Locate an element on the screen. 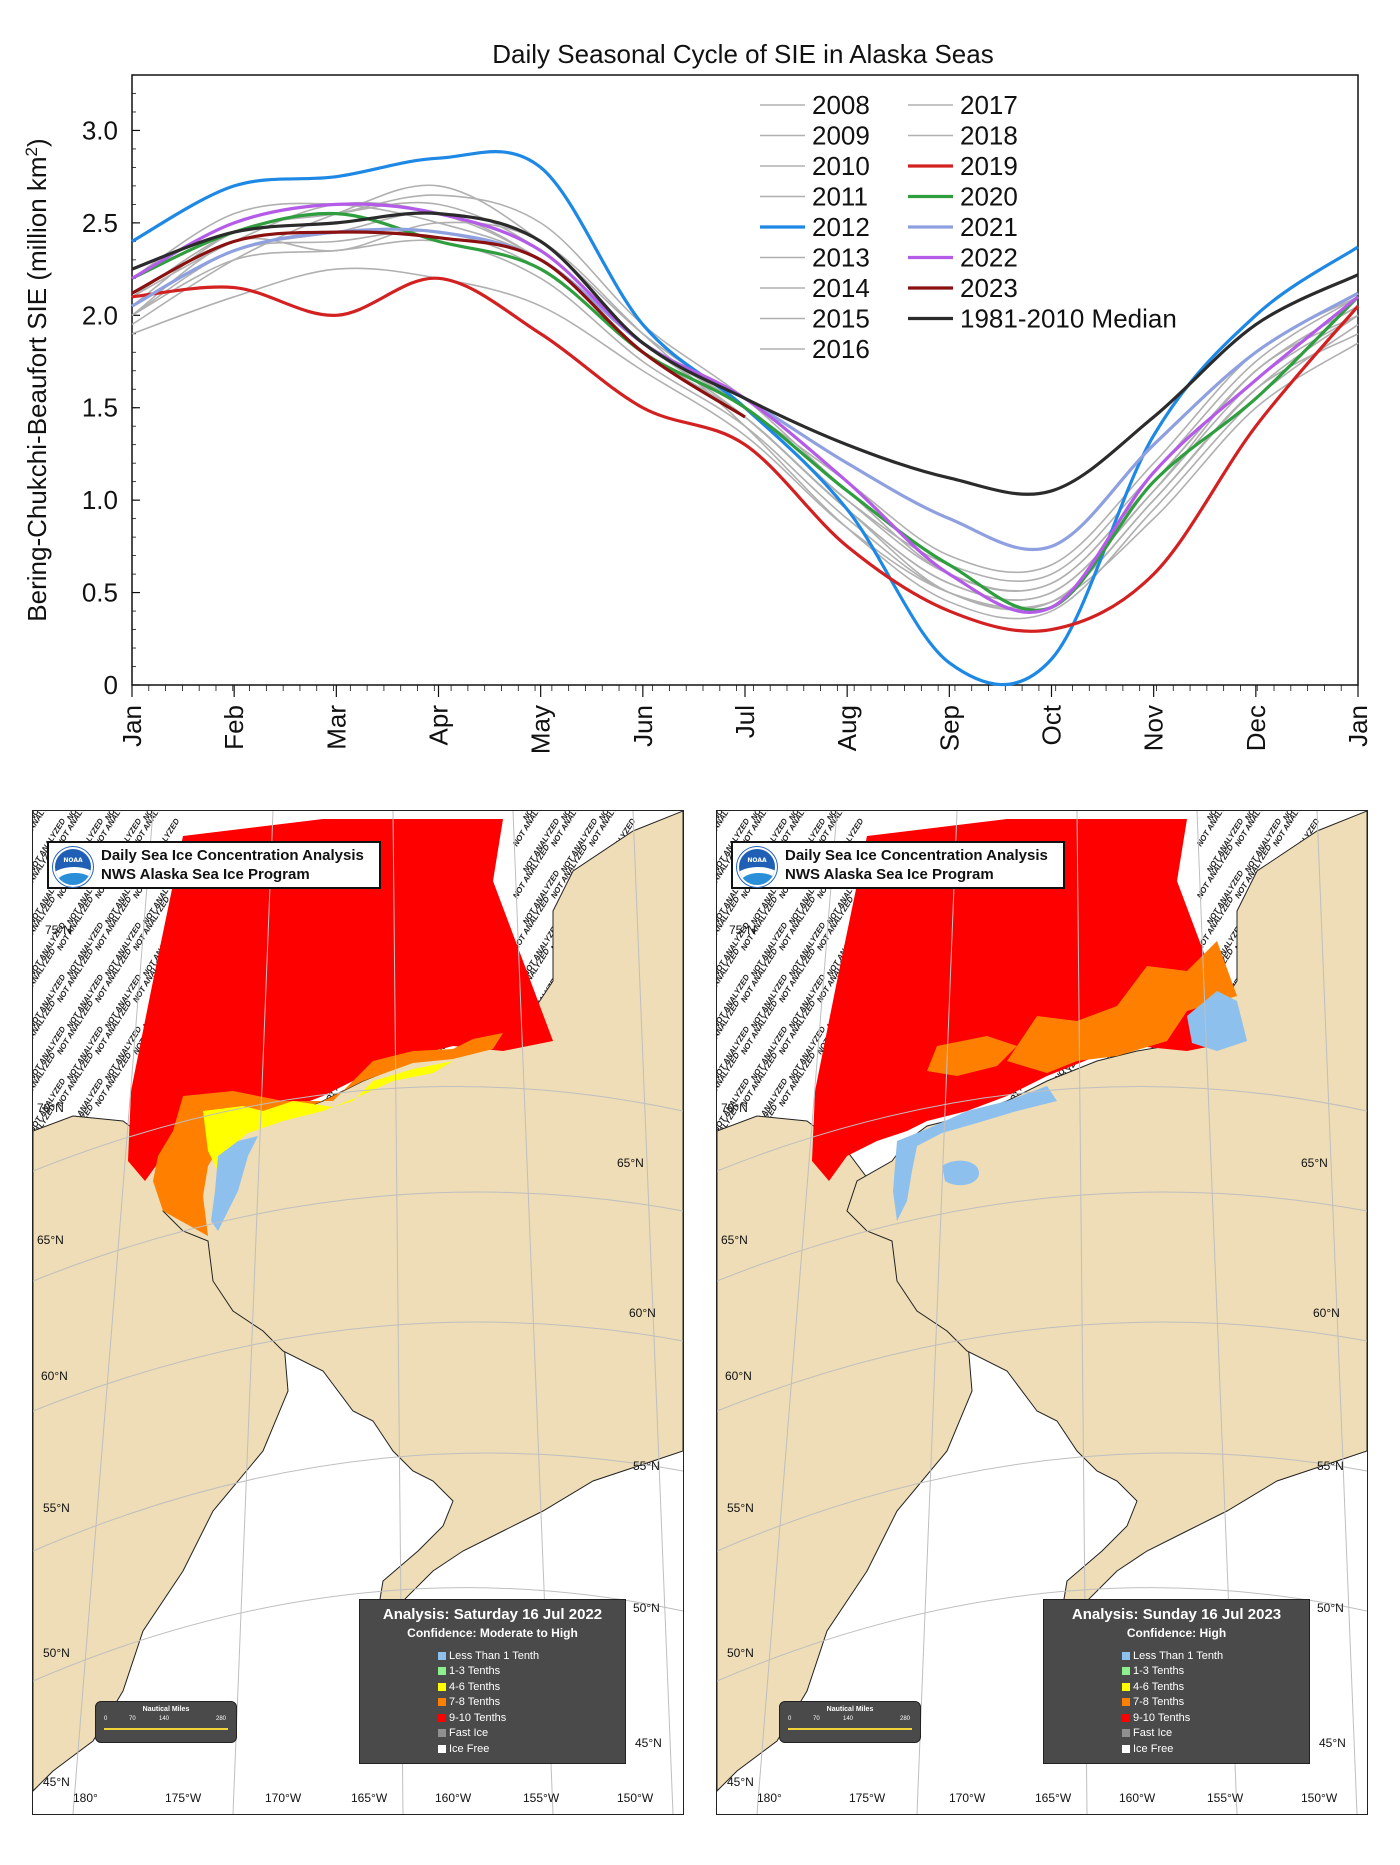  analysis-date: Analysis: Sunday 16 Jul 2023 is located at coordinates (1176, 1614).